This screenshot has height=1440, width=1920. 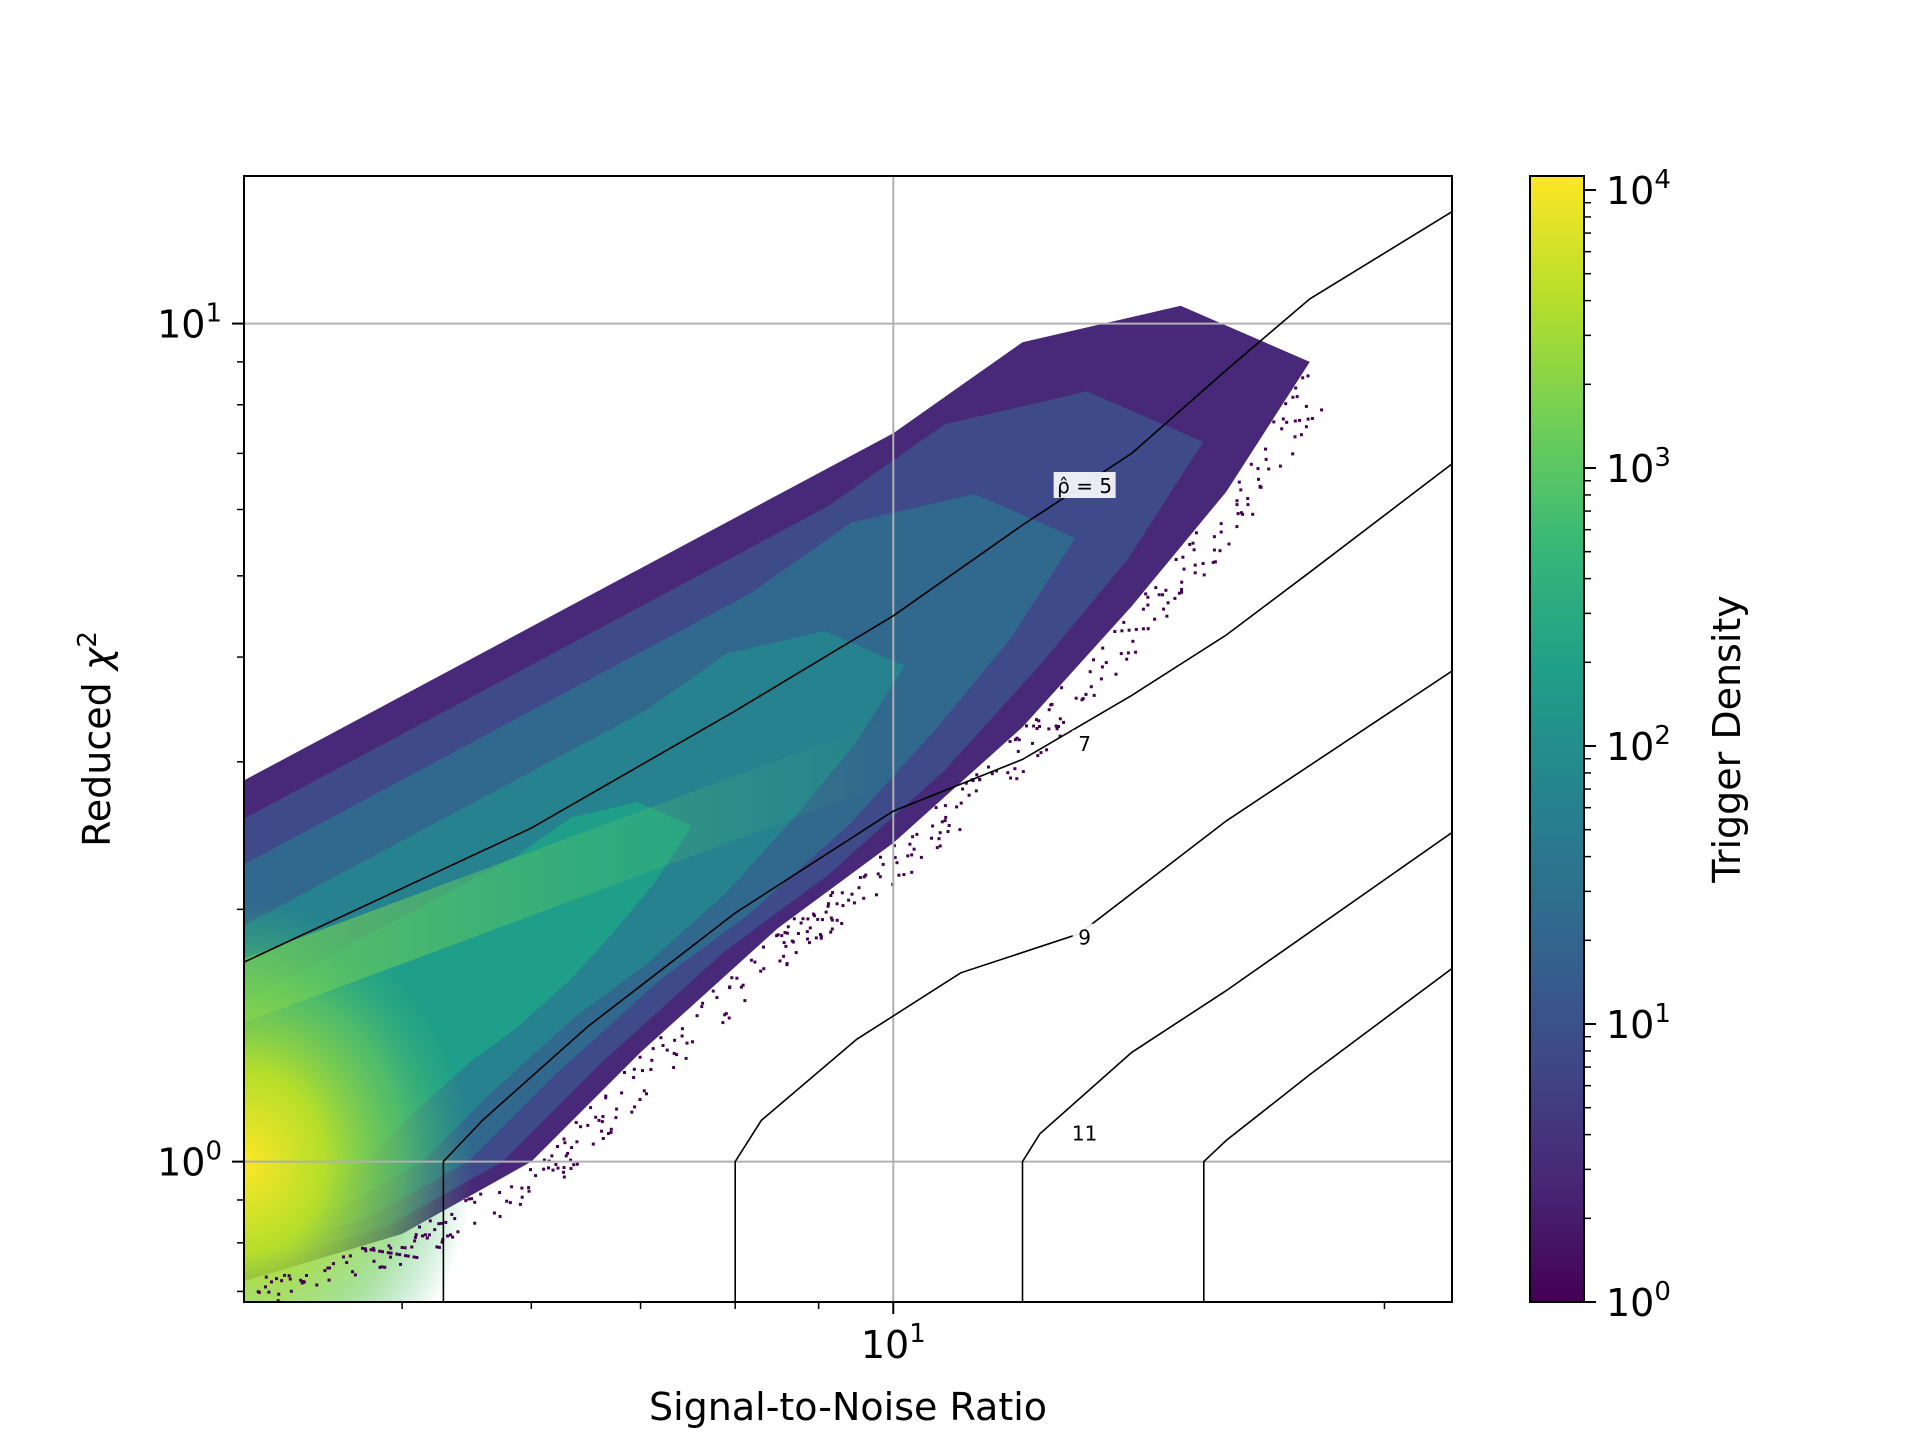 I want to click on colorbar-tick-label: 103, so click(x=1638, y=467).